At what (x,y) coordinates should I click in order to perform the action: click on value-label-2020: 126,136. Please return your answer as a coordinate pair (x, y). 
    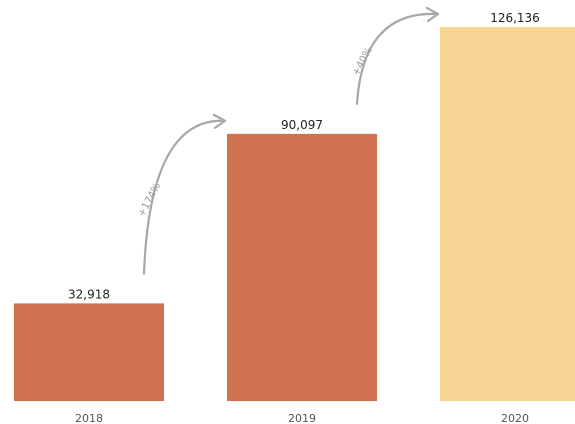
    Looking at the image, I should click on (515, 18).